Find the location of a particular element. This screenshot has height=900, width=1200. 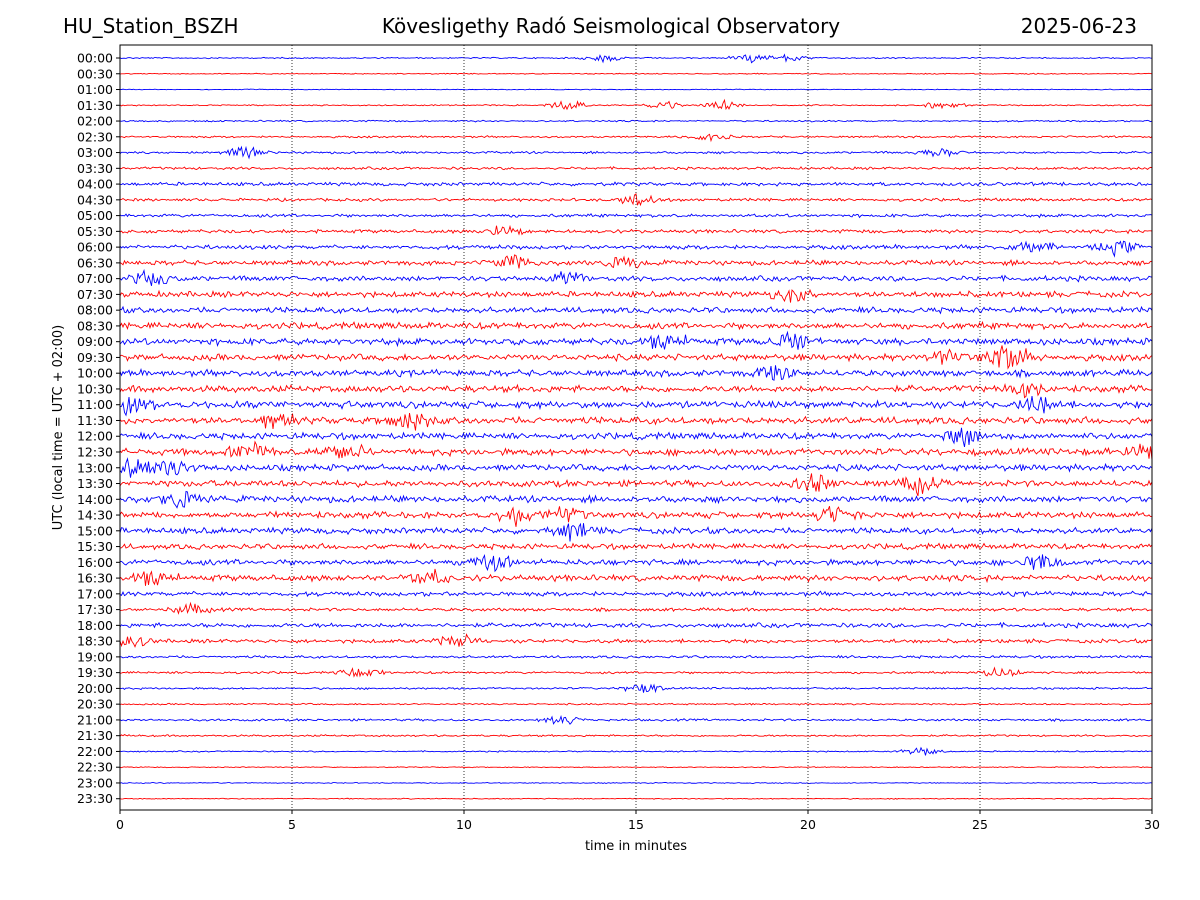

y-tick-label: 00:00 is located at coordinates (95, 58).